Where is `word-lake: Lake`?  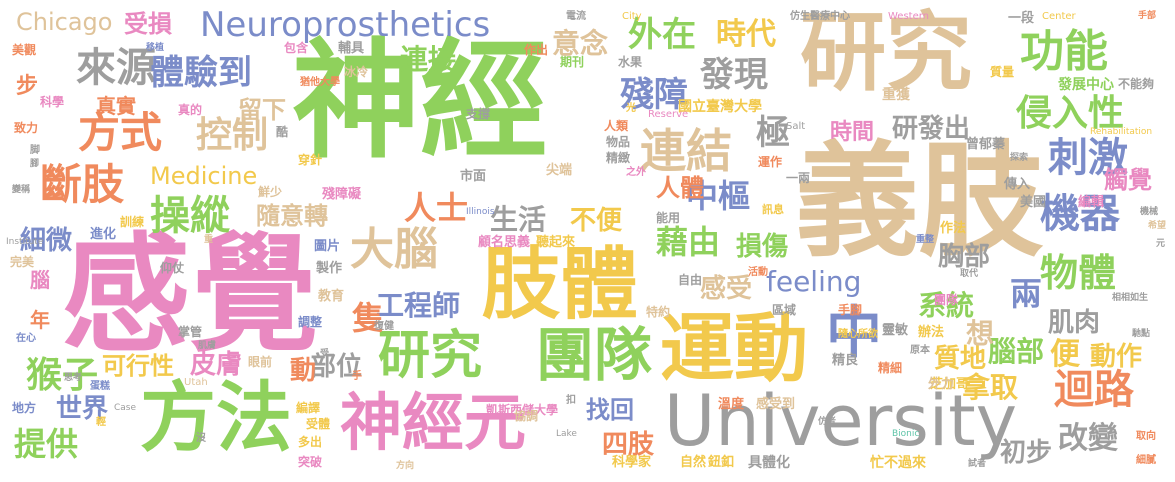
word-lake: Lake is located at coordinates (566, 434).